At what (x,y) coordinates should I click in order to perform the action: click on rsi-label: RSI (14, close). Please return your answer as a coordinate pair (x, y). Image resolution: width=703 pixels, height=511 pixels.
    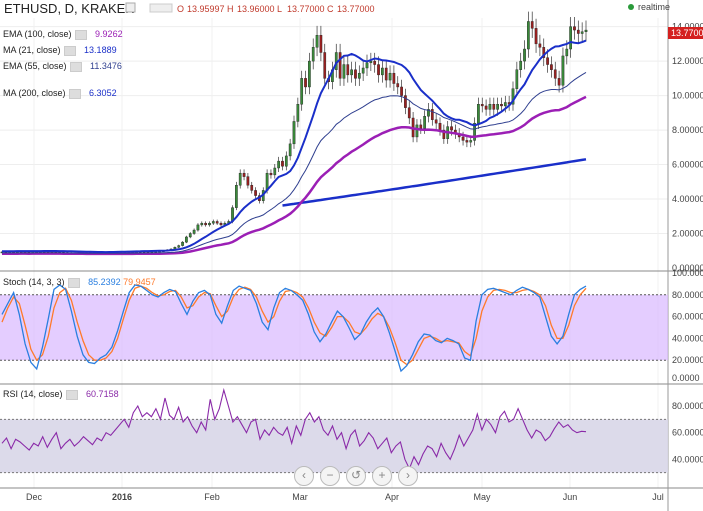
    Looking at the image, I should click on (33, 394).